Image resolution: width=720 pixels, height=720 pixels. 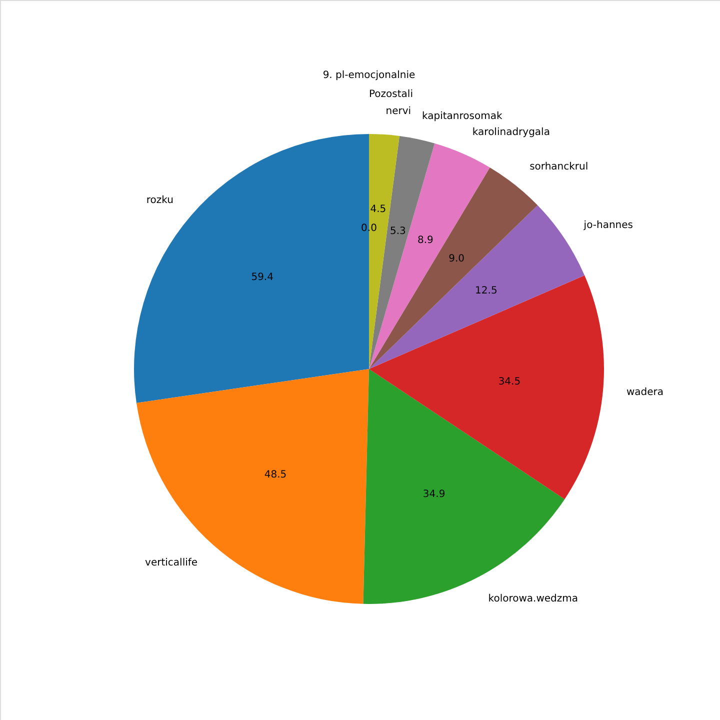 I want to click on text: 0.0, so click(x=369, y=228).